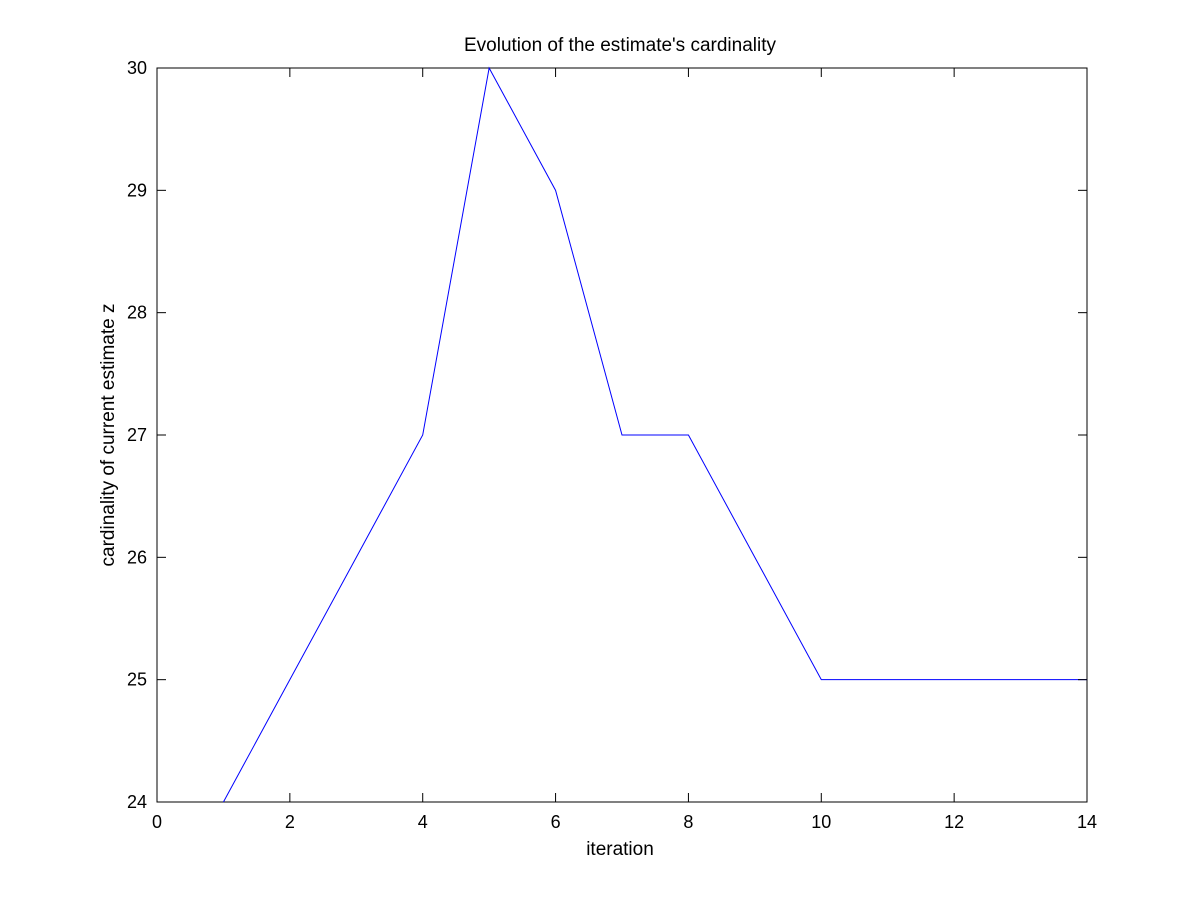 The height and width of the screenshot is (906, 1201). Describe the element at coordinates (1087, 822) in the screenshot. I see `x-tick-label: 14` at that location.